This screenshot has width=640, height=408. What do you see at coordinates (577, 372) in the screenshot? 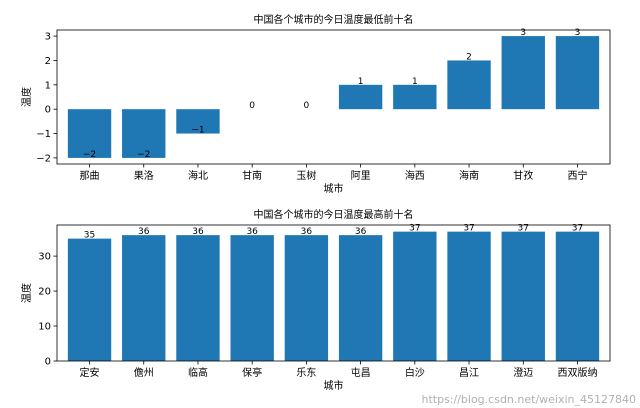
I see `chart2-x-tick-label-10: 西双版纳` at bounding box center [577, 372].